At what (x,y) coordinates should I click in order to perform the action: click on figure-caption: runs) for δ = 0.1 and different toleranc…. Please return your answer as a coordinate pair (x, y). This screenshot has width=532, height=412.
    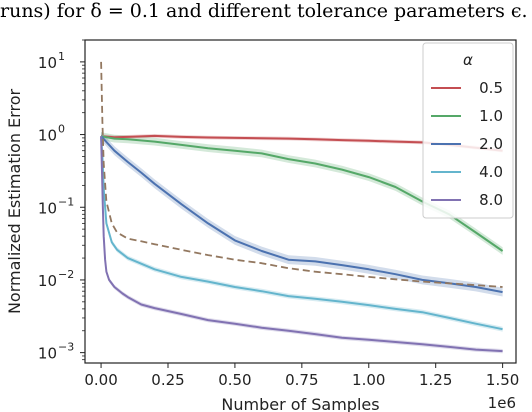
    Looking at the image, I should click on (264, 11).